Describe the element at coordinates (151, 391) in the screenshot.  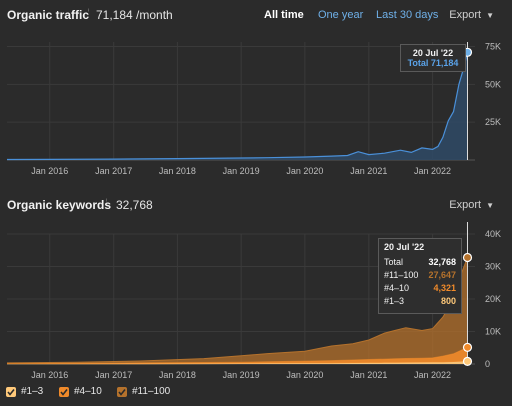
I see `legend-label: #11–100` at that location.